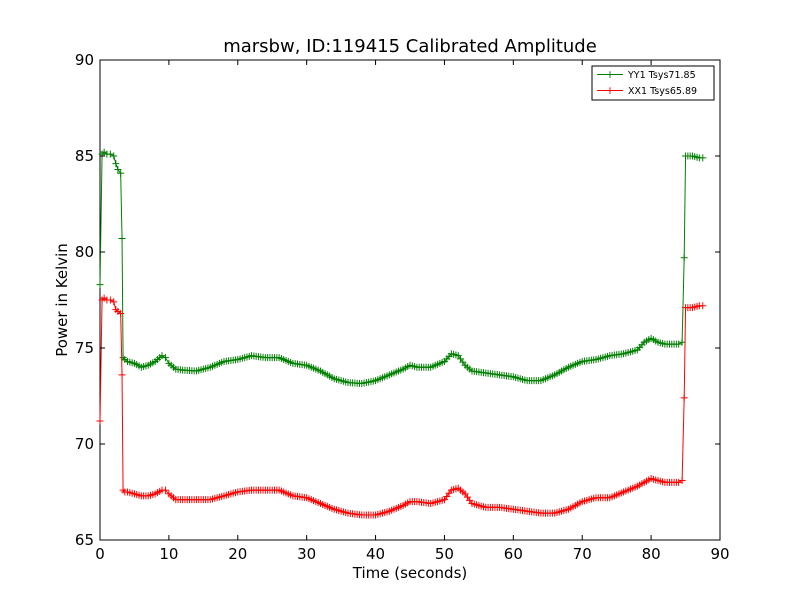 This screenshot has width=800, height=600. What do you see at coordinates (84, 540) in the screenshot?
I see `y-tick-label: 65` at bounding box center [84, 540].